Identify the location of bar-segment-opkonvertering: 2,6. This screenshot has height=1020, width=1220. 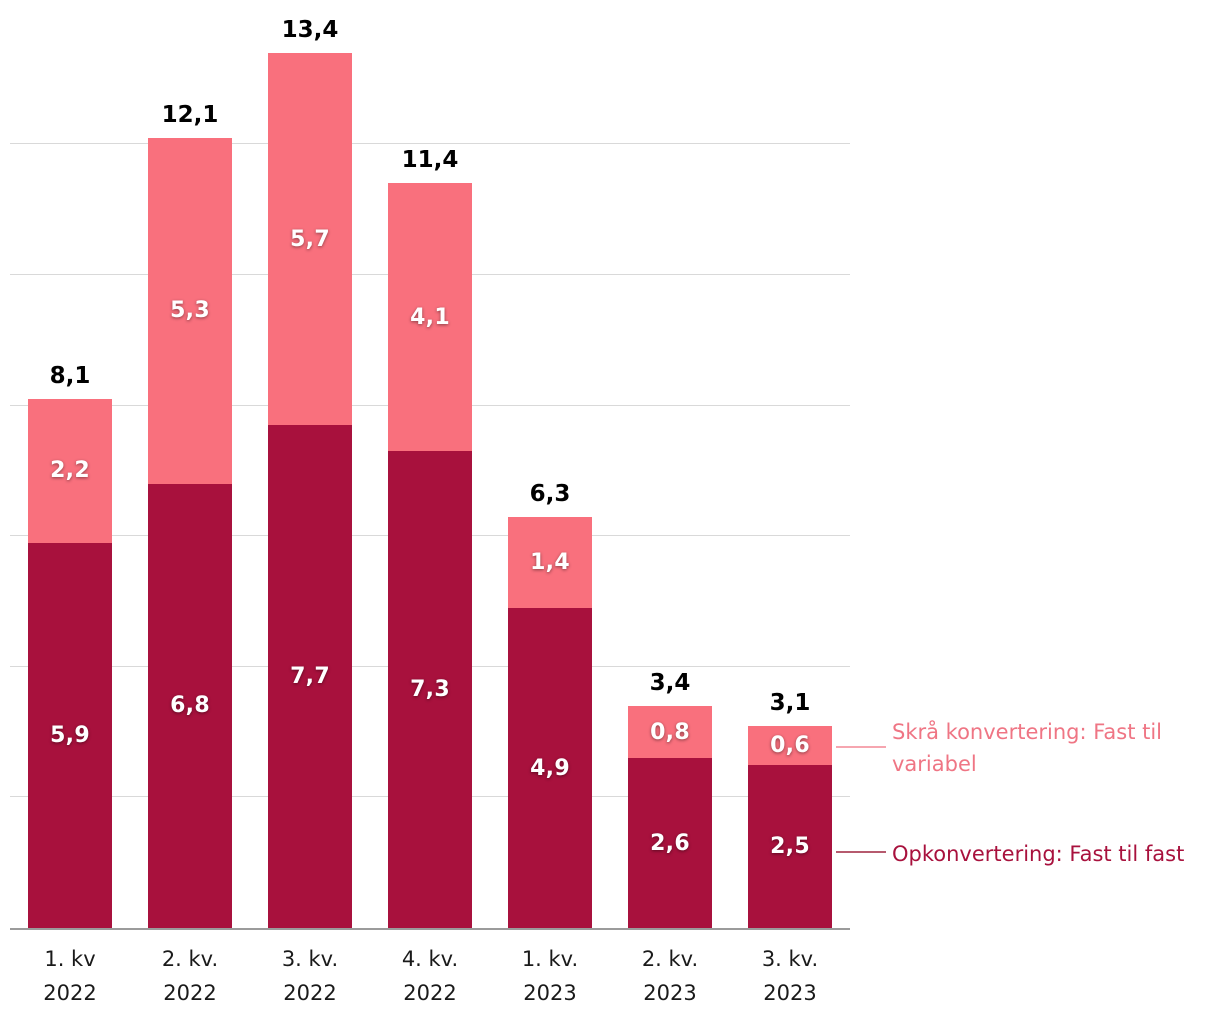
(670, 843).